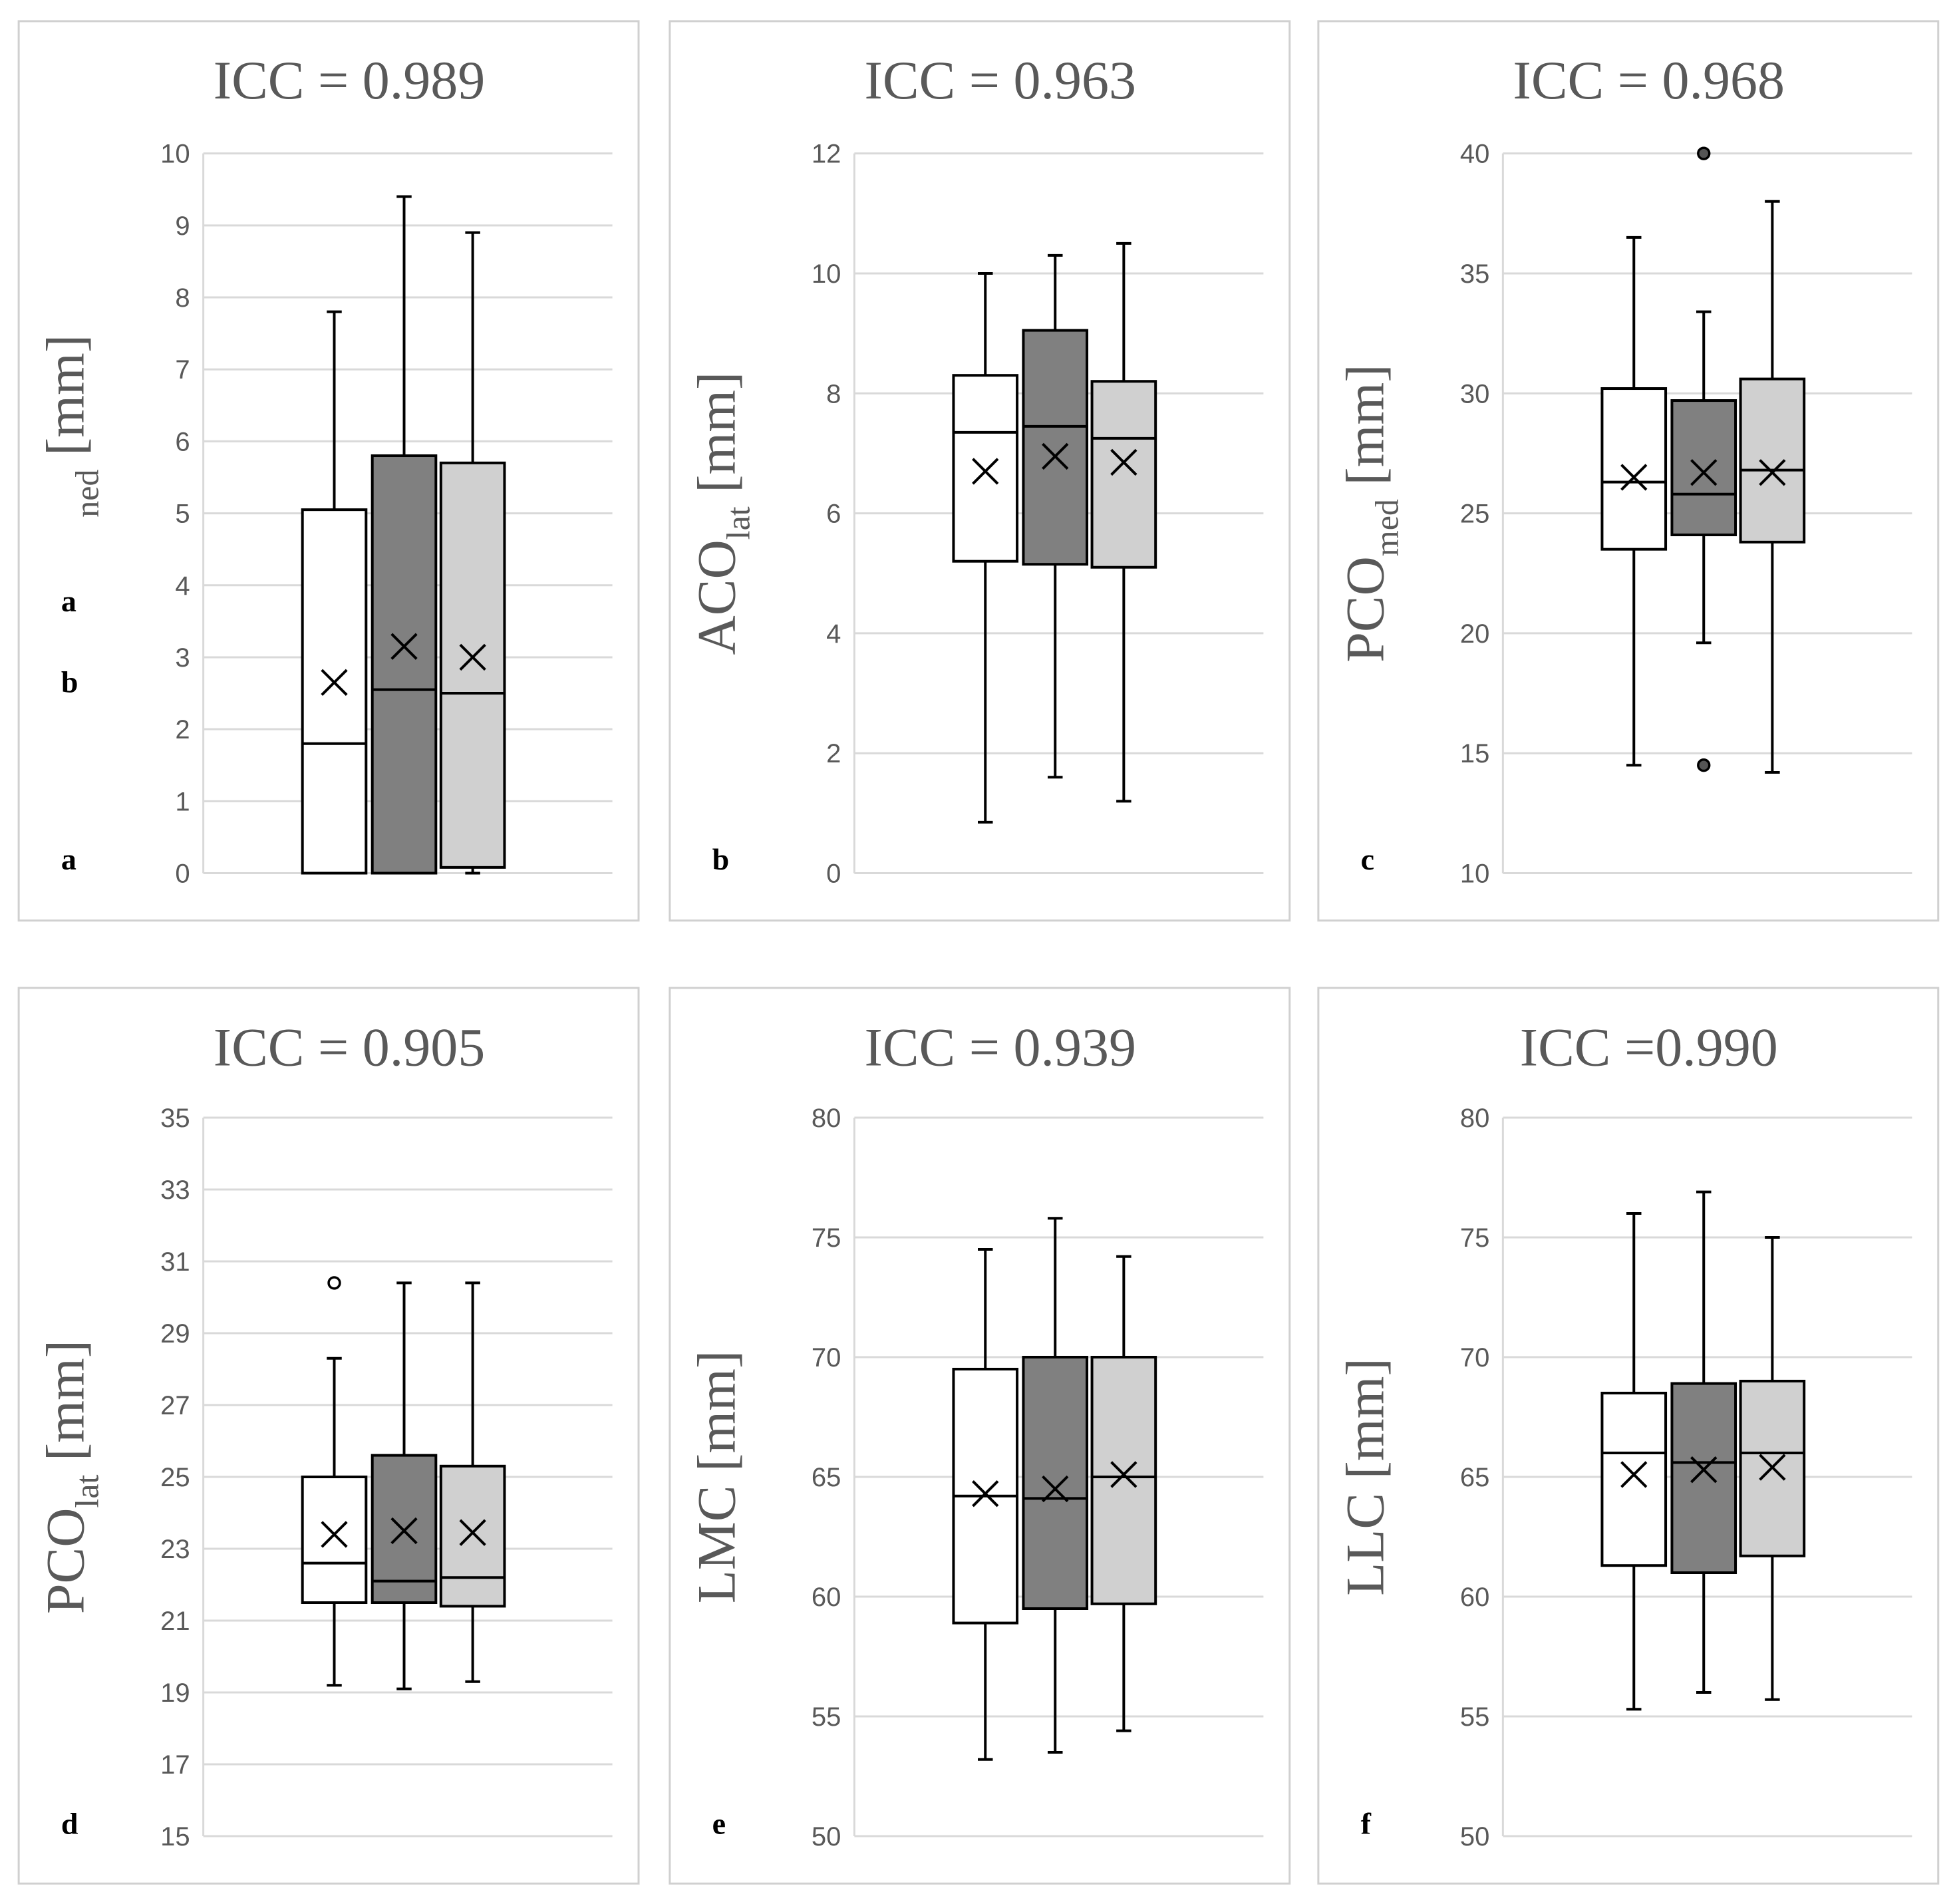 The image size is (1955, 1904). I want to click on y-tick-label: 4, so click(183, 586).